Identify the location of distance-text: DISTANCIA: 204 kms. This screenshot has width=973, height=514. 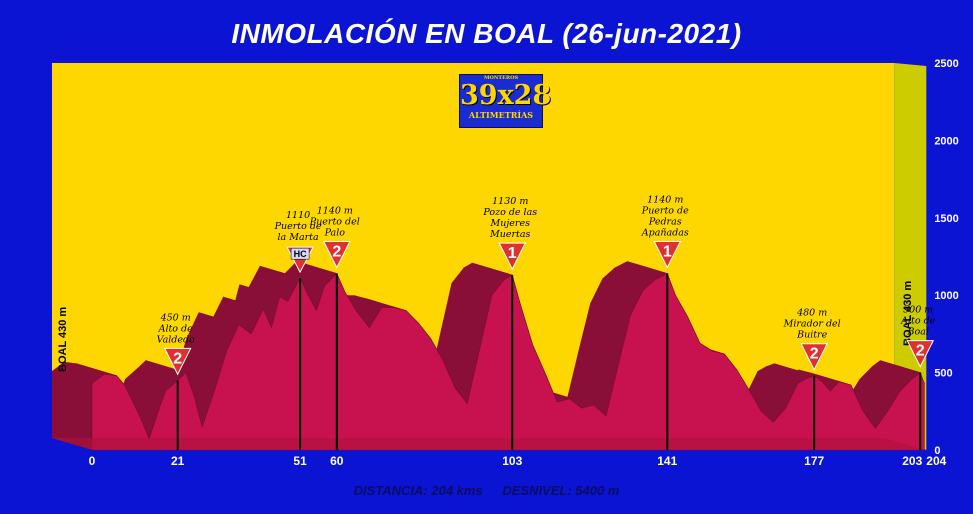
(418, 490).